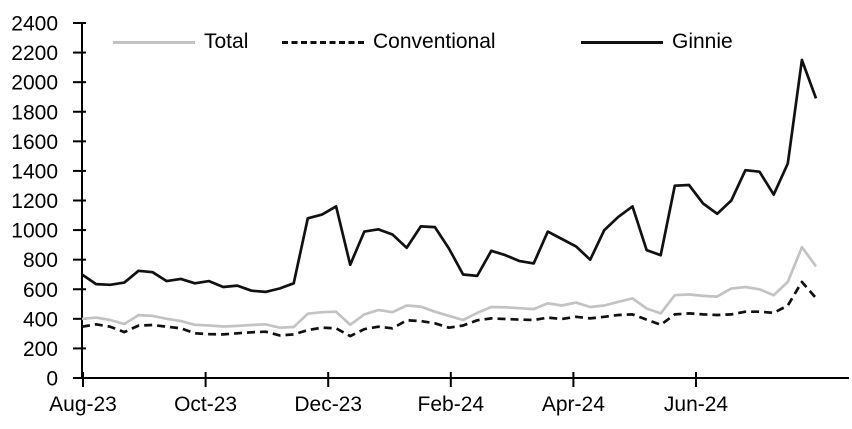 This screenshot has width=852, height=429. What do you see at coordinates (40, 260) in the screenshot?
I see `y-axis-tick-label: 800` at bounding box center [40, 260].